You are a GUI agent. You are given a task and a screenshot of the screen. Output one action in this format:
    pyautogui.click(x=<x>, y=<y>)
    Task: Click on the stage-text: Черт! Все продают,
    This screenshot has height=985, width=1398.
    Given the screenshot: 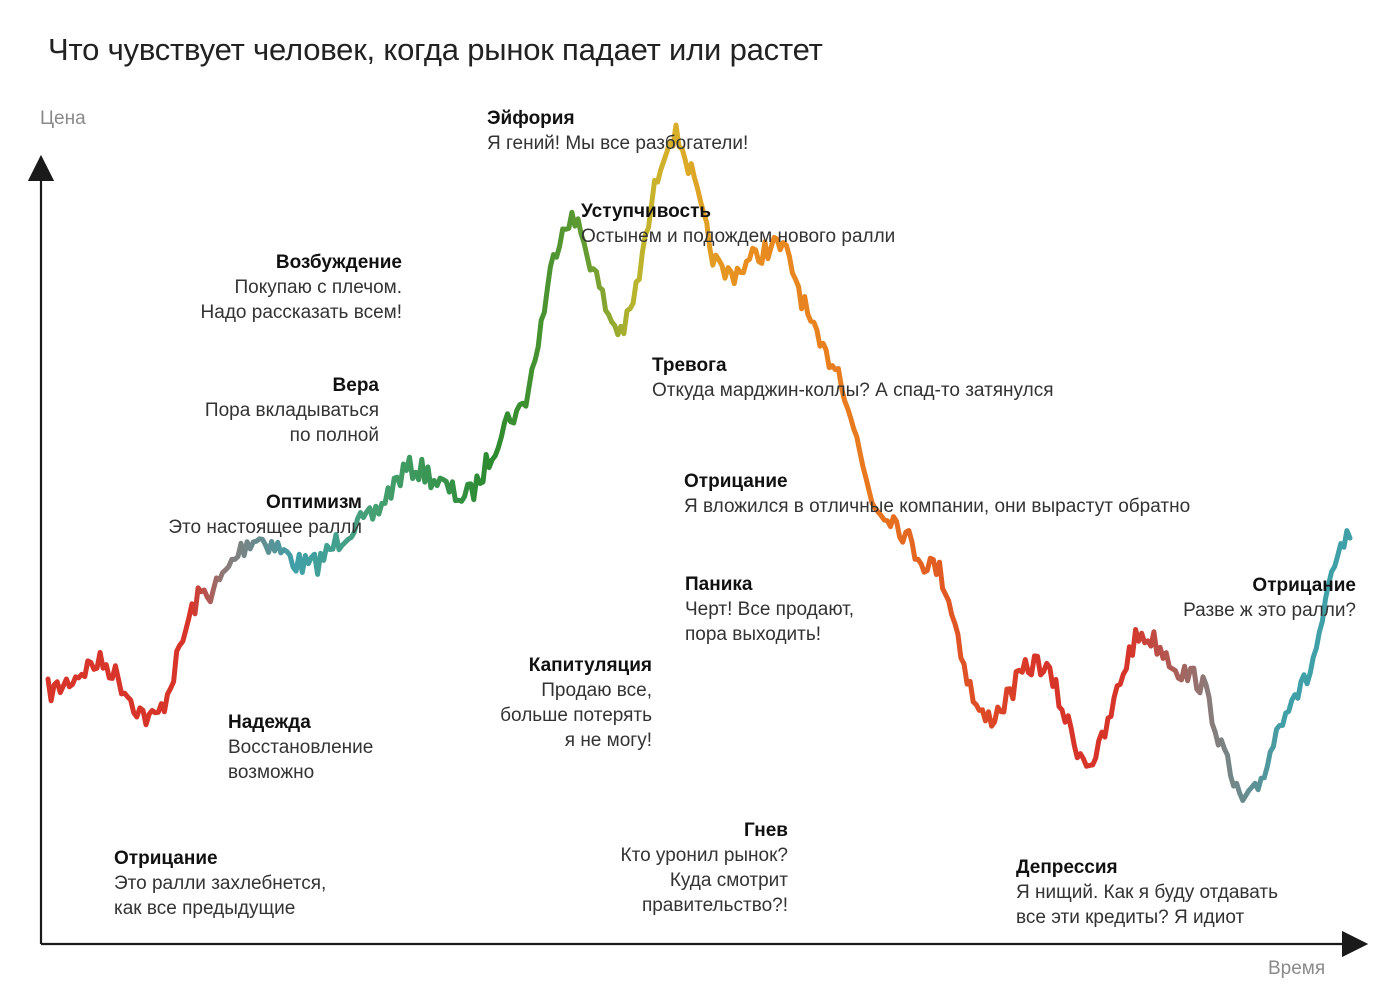 What is the action you would take?
    pyautogui.click(x=770, y=609)
    